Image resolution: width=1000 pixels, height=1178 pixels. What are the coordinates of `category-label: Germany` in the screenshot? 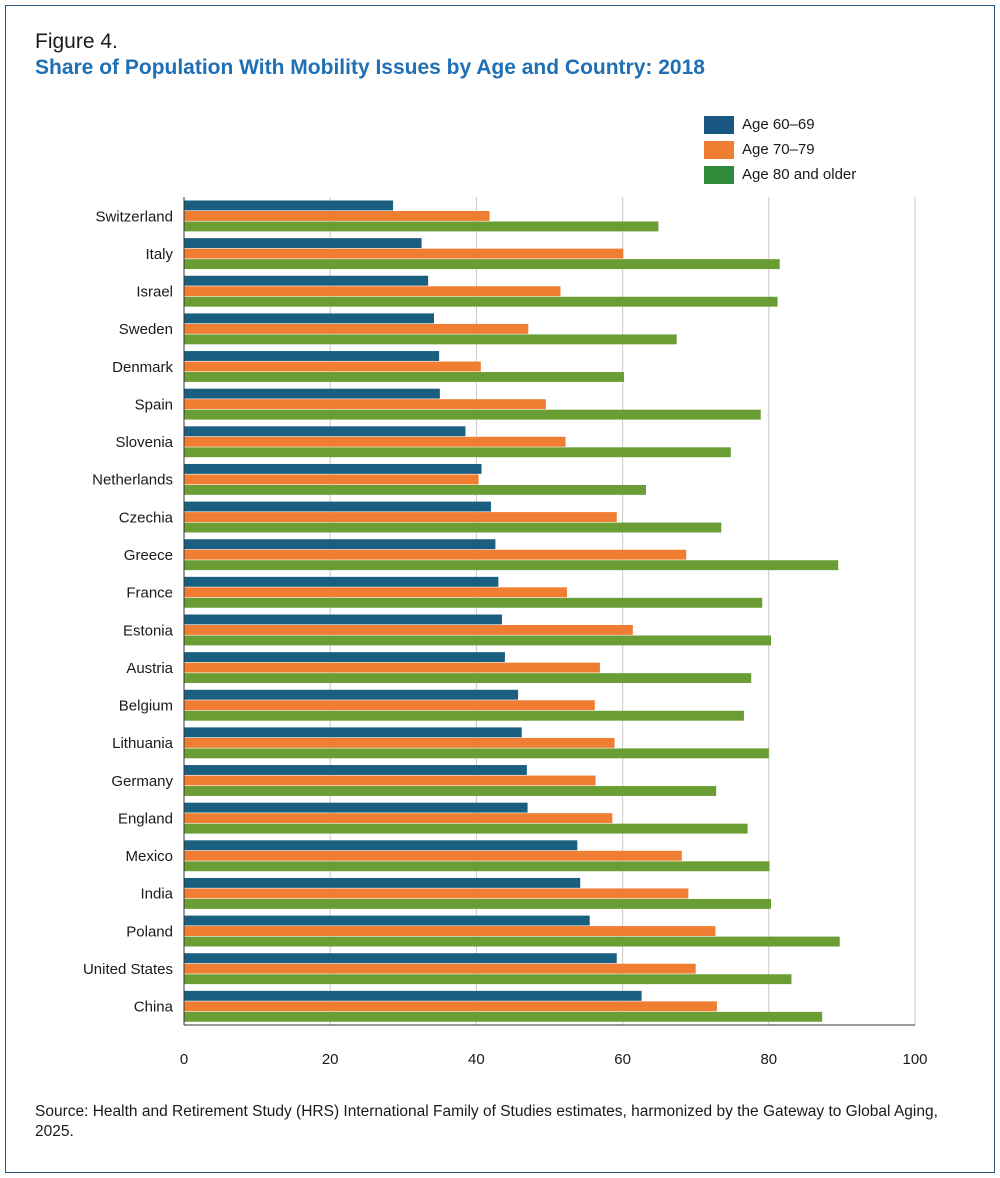 It's located at (142, 781).